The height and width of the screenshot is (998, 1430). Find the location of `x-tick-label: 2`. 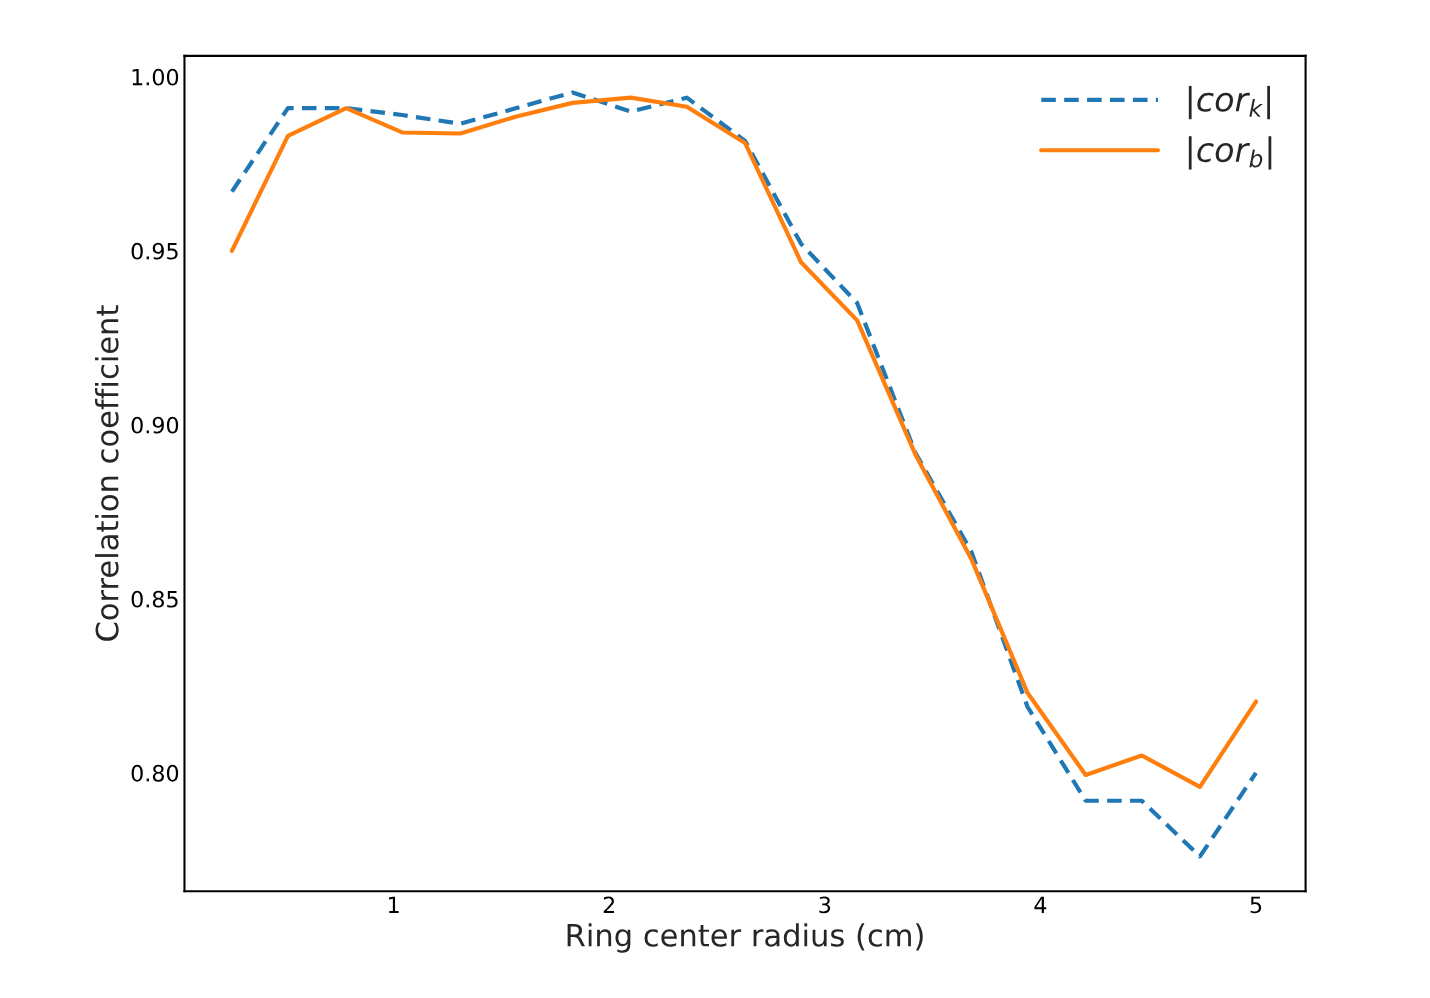

x-tick-label: 2 is located at coordinates (609, 904).